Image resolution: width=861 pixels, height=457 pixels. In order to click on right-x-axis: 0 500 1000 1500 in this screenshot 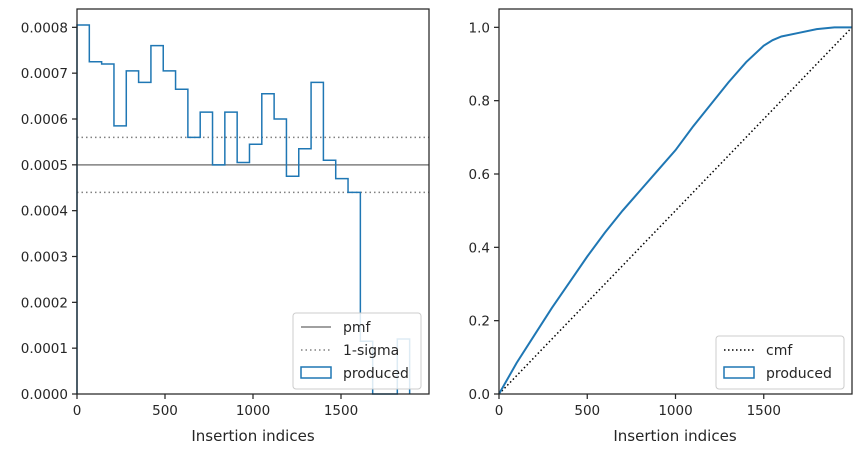, I will do `click(638, 406)`.